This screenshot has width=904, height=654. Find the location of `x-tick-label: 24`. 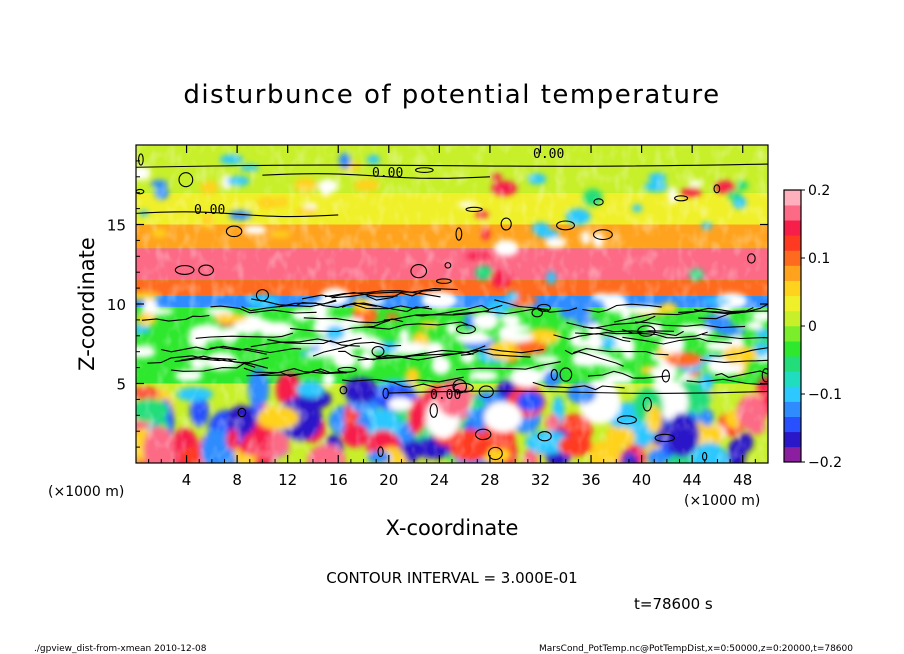

x-tick-label: 24 is located at coordinates (439, 480).